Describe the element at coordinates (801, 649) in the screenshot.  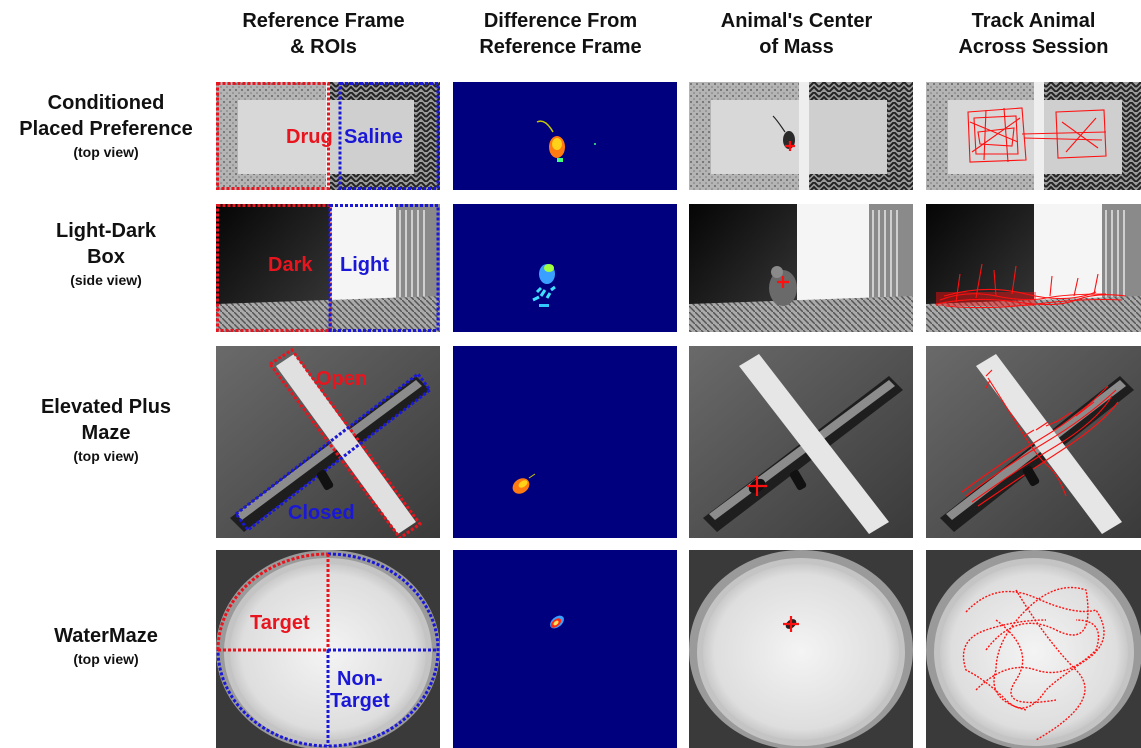
I see `wm-center-of-mass` at that location.